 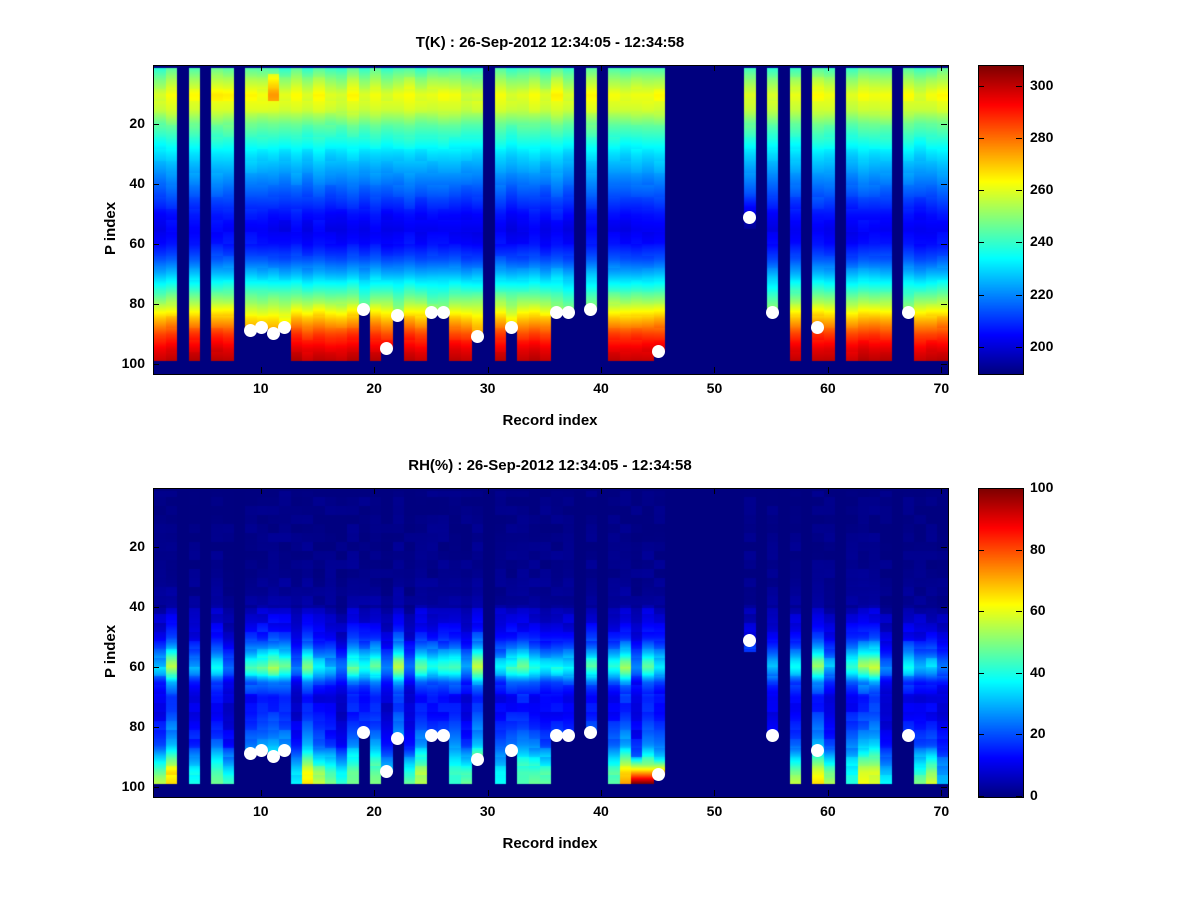 What do you see at coordinates (137, 302) in the screenshot?
I see `y-tick-label: 80` at bounding box center [137, 302].